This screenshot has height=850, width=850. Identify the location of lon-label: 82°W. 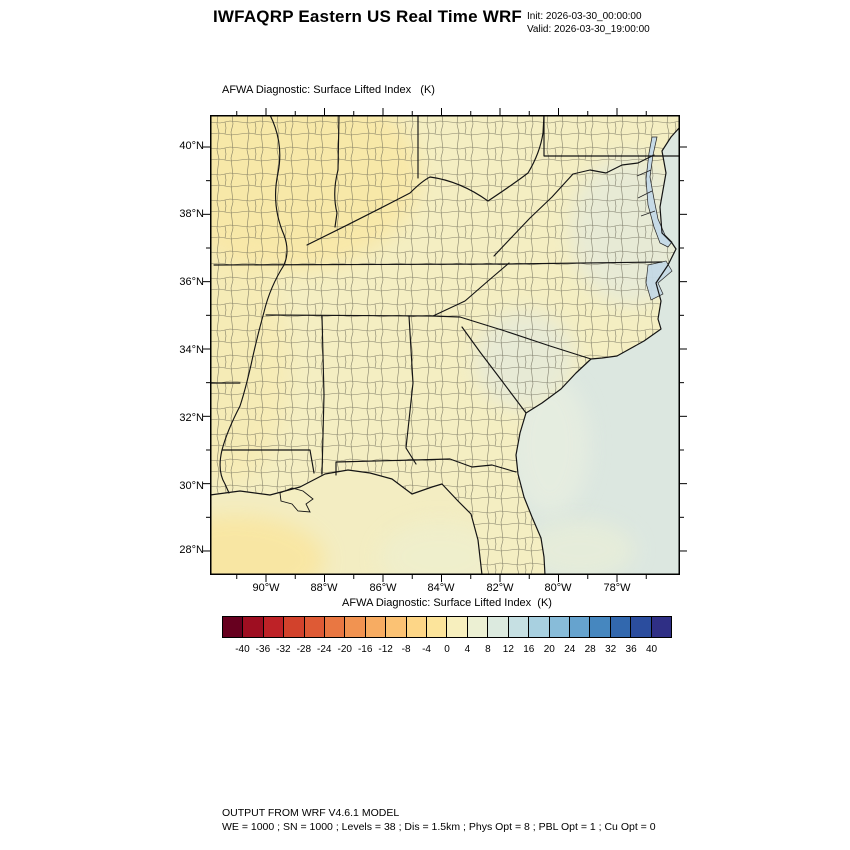
(500, 588).